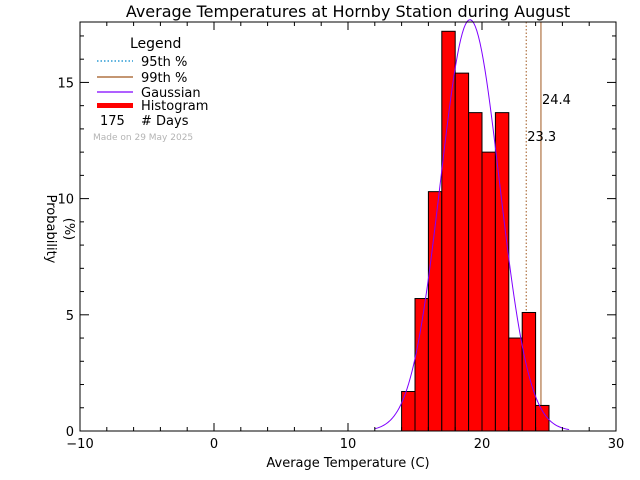 The width and height of the screenshot is (640, 480). What do you see at coordinates (59, 229) in the screenshot?
I see `y-axis-label: Probability (%)` at bounding box center [59, 229].